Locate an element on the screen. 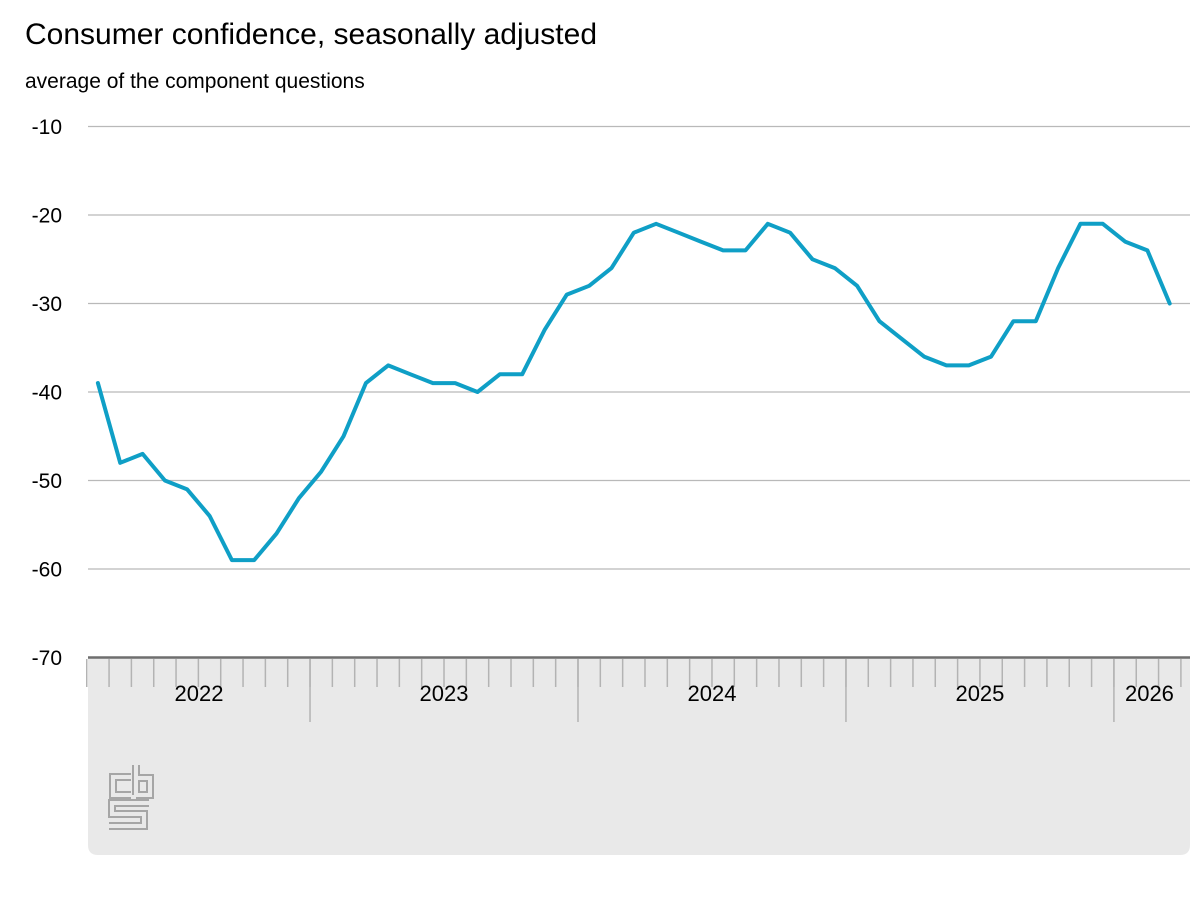 The width and height of the screenshot is (1200, 900). month-ticks-layer is located at coordinates (633, 690).